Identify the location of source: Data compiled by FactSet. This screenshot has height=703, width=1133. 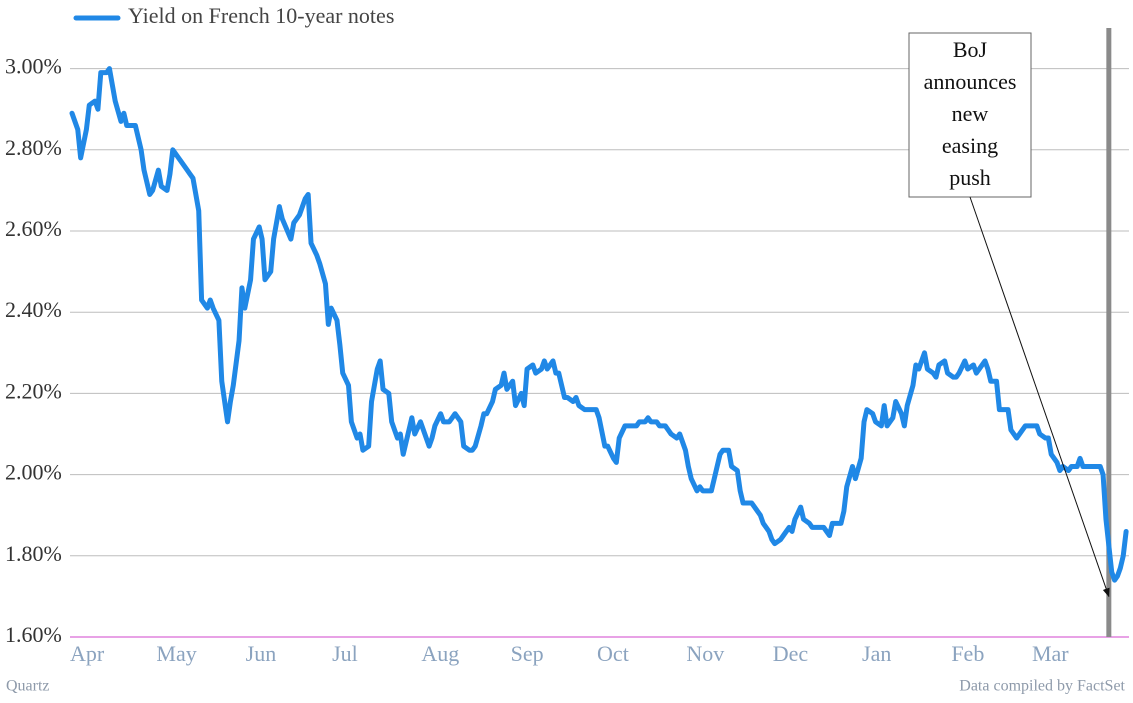
(1042, 686).